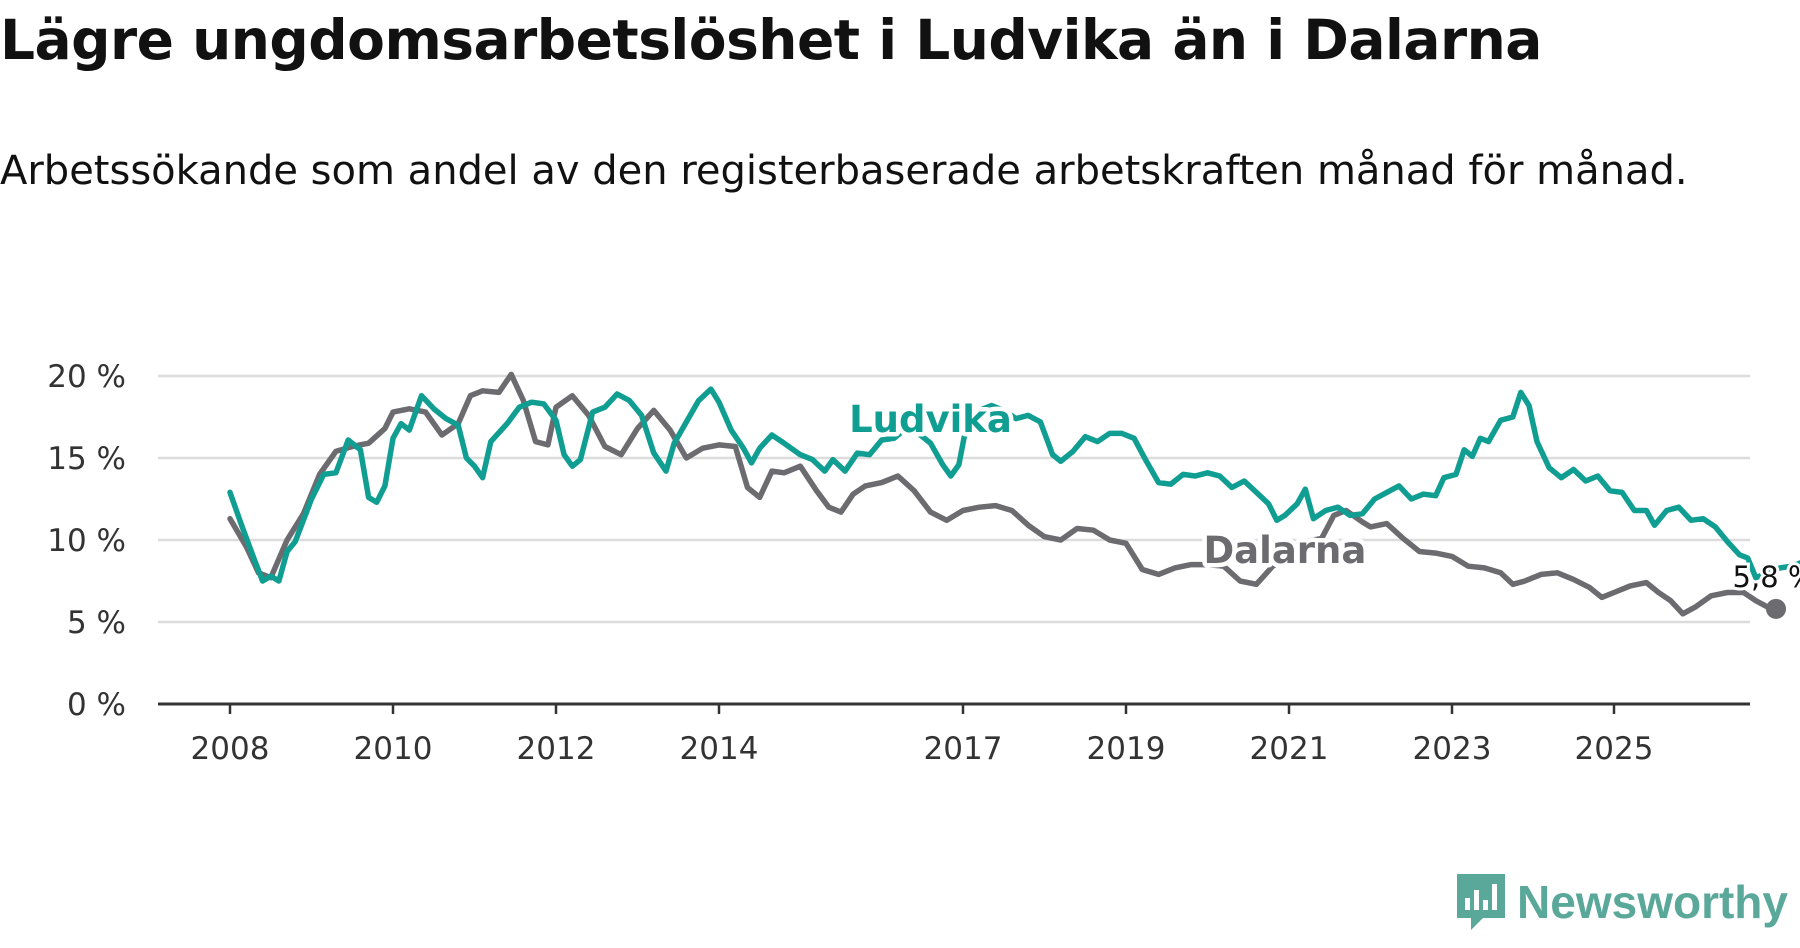 This screenshot has height=948, width=1800. Describe the element at coordinates (96, 623) in the screenshot. I see `y-tick-label: 5 %` at that location.